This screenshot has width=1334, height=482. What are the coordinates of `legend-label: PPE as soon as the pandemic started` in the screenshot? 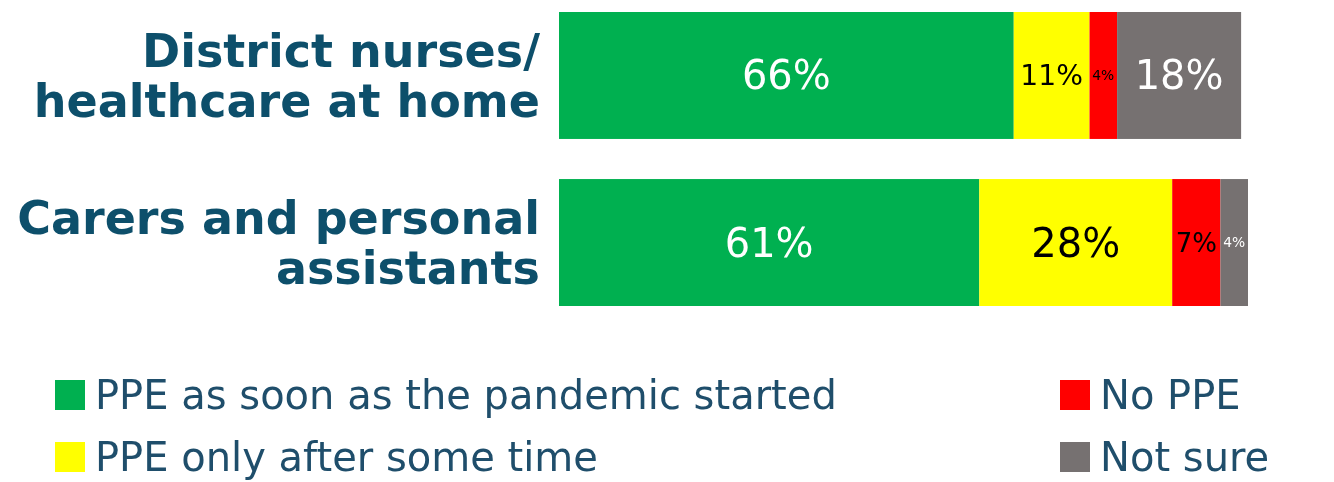 It's located at (466, 395).